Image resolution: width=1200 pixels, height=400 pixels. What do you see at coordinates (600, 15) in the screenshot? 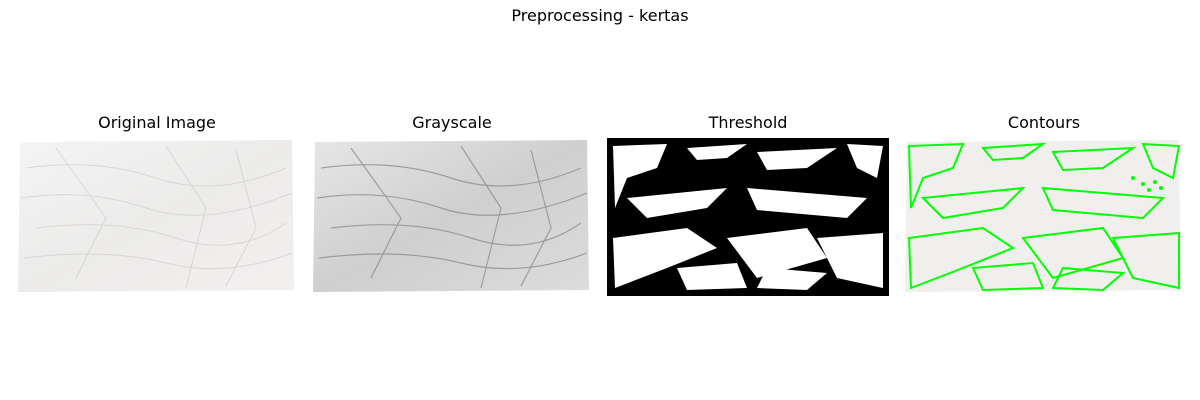
I see `figure-title: Preprocessing - kertas` at bounding box center [600, 15].